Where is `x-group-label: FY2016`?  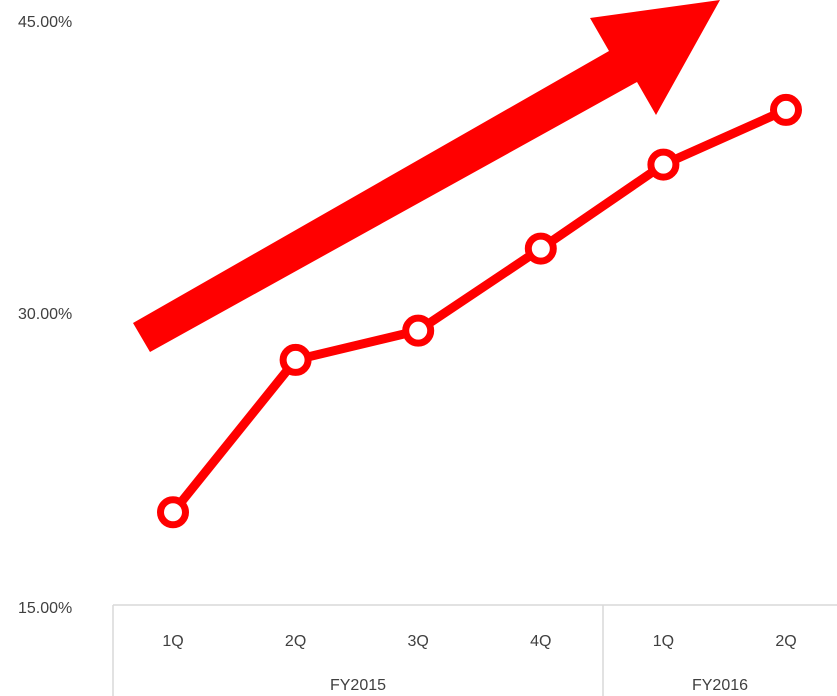 x-group-label: FY2016 is located at coordinates (720, 685).